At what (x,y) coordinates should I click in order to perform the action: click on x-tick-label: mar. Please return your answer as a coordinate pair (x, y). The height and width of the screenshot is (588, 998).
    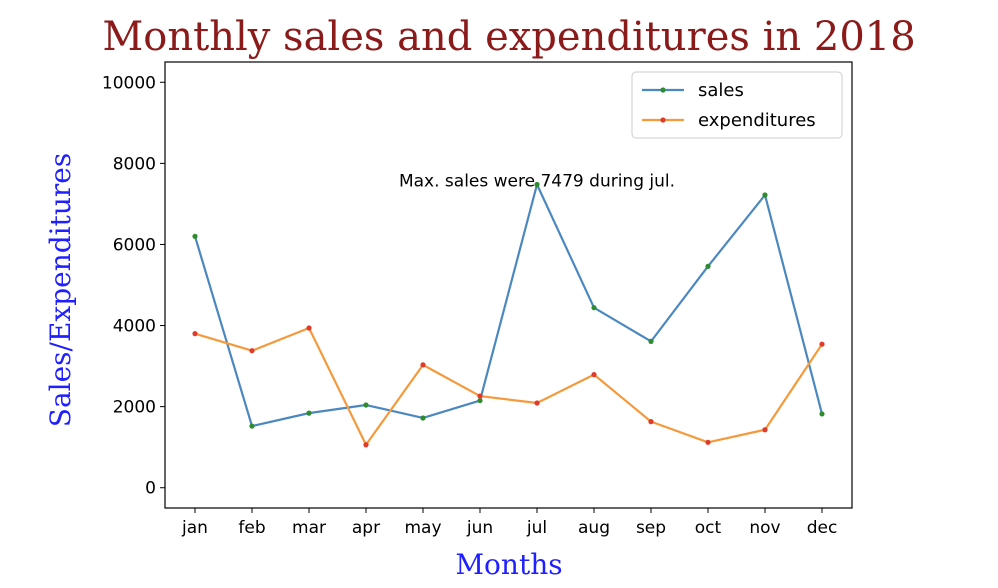
    Looking at the image, I should click on (309, 528).